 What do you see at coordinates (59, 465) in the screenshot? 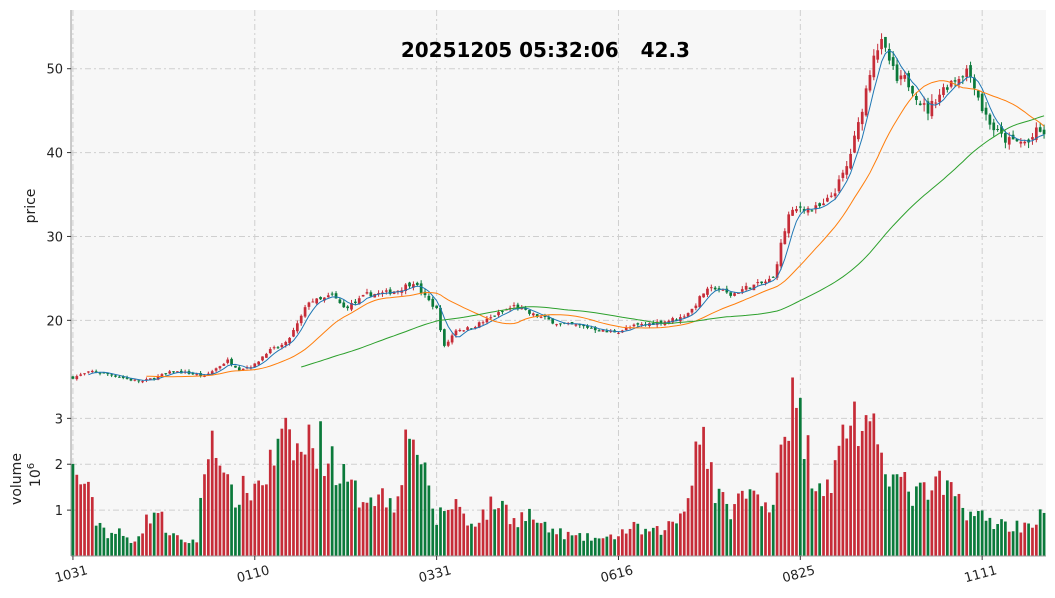
I see `volume-tick-label: 2` at bounding box center [59, 465].